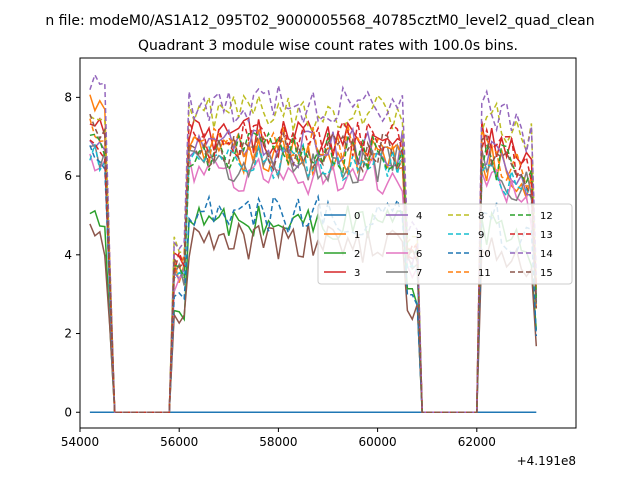  I want to click on legend-box, so click(445, 244).